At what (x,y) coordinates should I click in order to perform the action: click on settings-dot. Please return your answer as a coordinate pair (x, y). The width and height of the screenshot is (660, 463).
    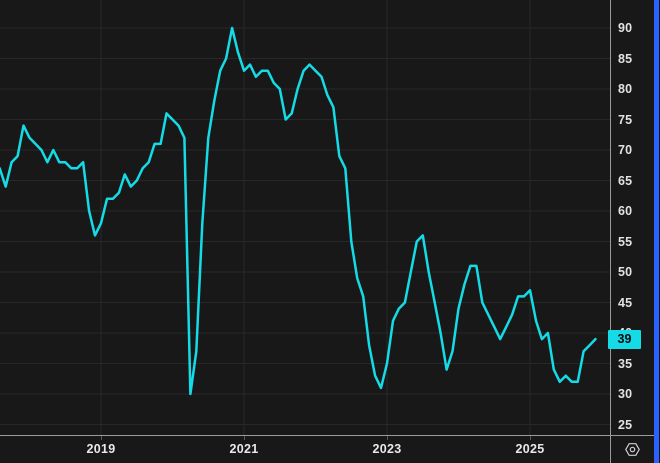
    Looking at the image, I should click on (632, 449).